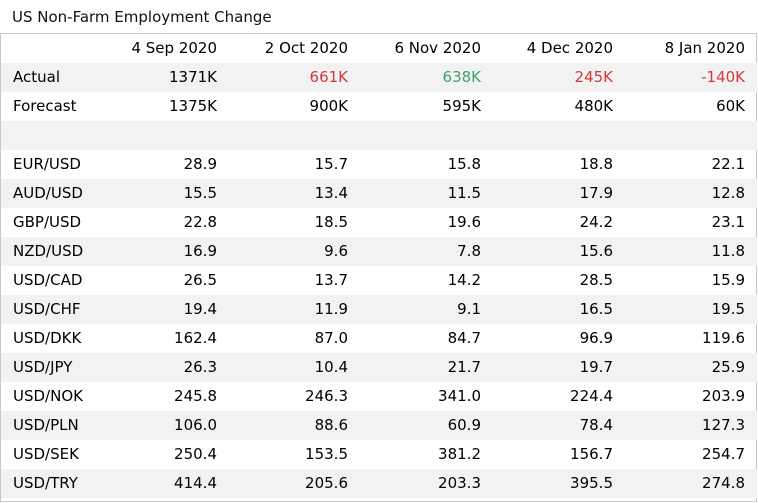 The height and width of the screenshot is (503, 758). I want to click on table-cell: 254.7, so click(723, 454).